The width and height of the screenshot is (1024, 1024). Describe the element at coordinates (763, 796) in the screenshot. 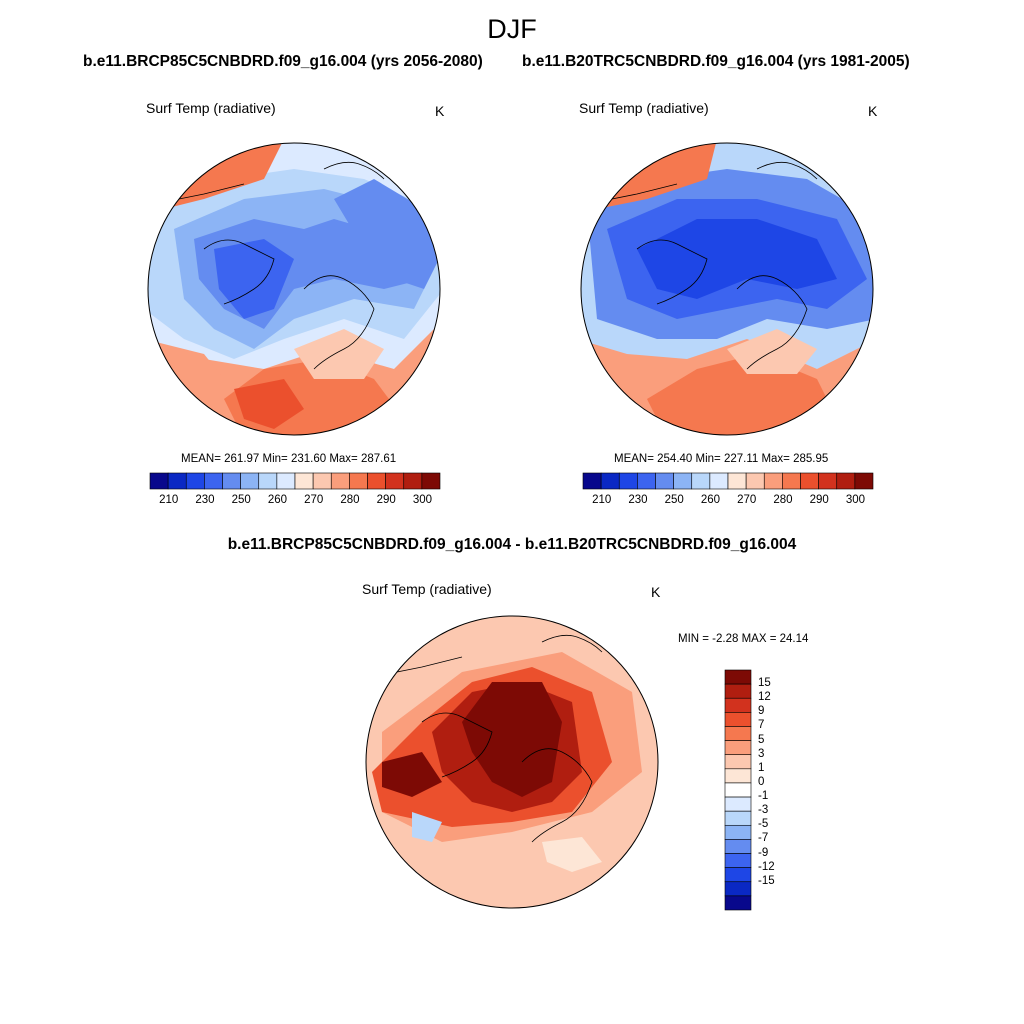

I see `colorbar-tick-label: -1` at that location.